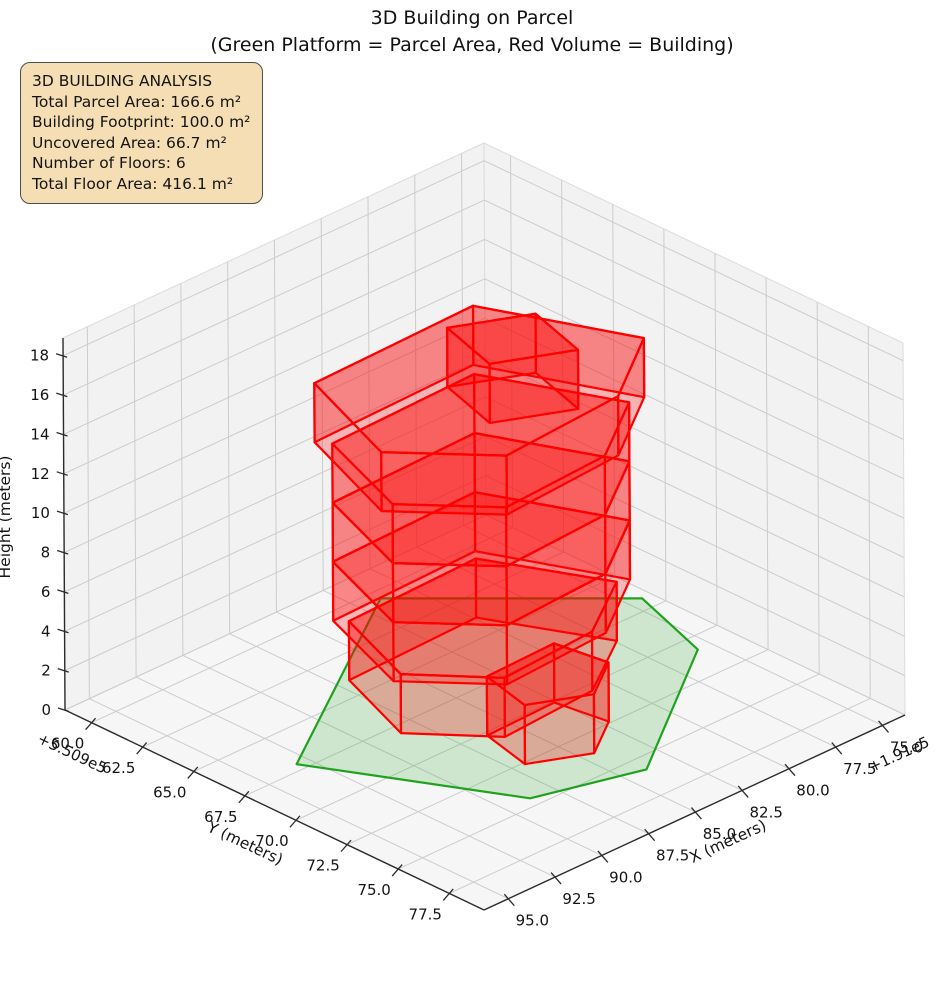  Describe the element at coordinates (122, 81) in the screenshot. I see `info-box-heading: 3D BUILDING ANALYSIS` at that location.